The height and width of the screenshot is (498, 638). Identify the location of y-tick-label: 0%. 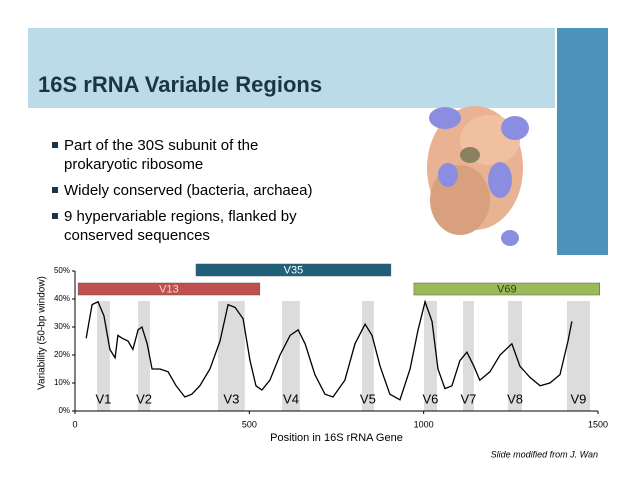
(64, 410).